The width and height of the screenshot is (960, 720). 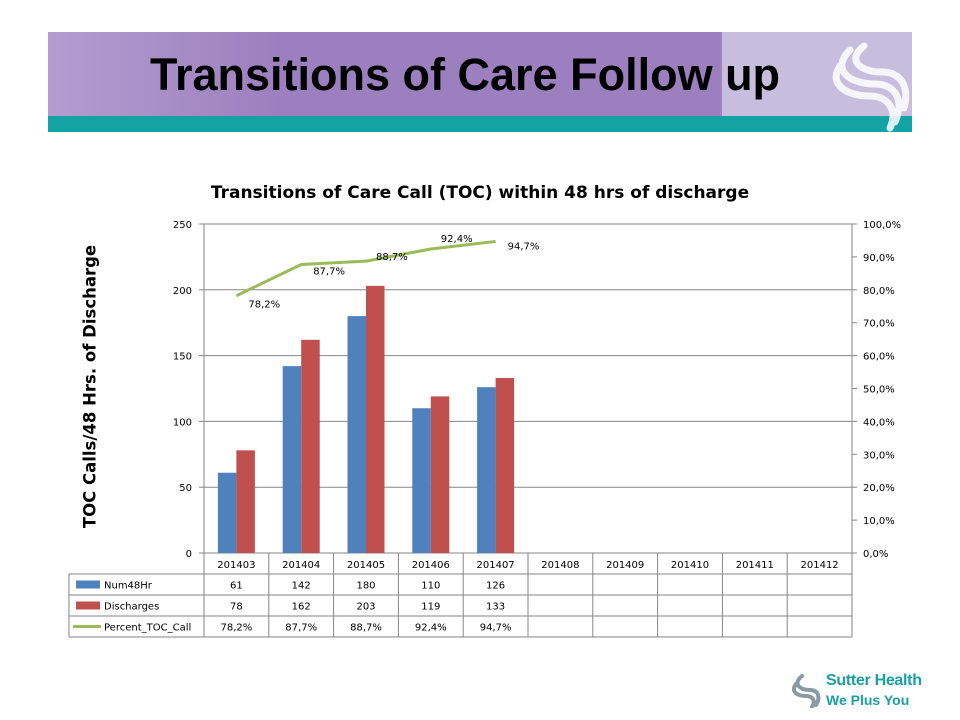 What do you see at coordinates (236, 607) in the screenshot?
I see `table-cell-value: 78` at bounding box center [236, 607].